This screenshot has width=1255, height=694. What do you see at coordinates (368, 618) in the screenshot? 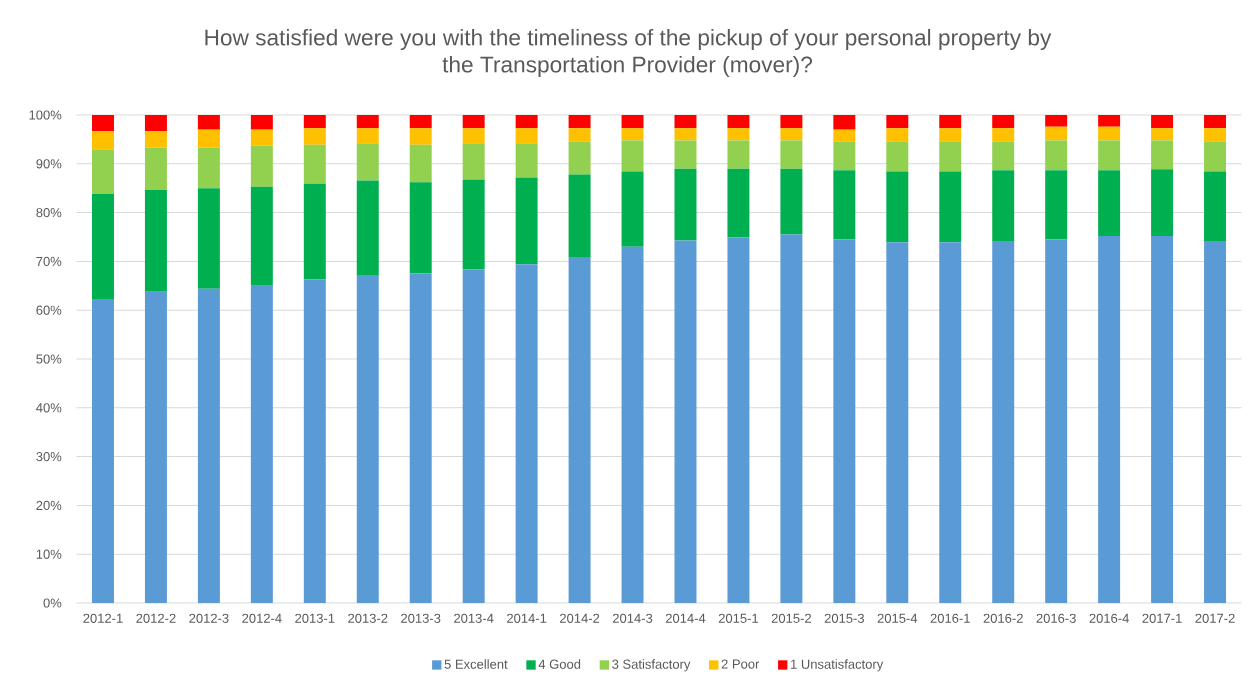
I see `x-tick-label: 2013-2` at bounding box center [368, 618].